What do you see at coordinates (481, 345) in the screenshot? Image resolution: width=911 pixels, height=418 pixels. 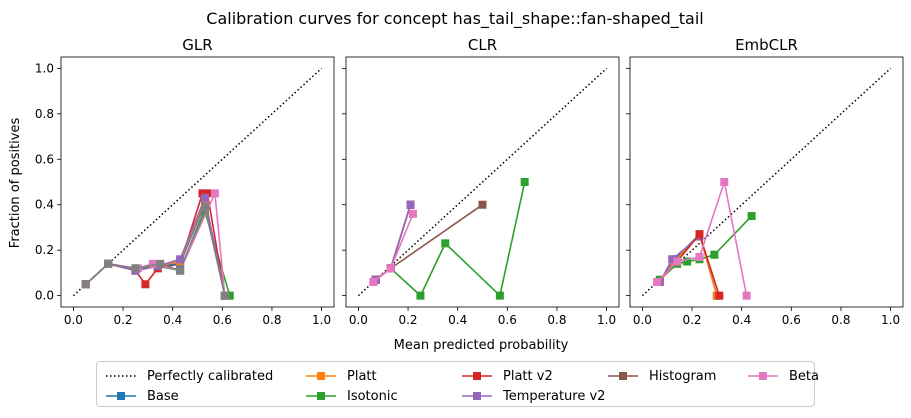 I see `x-axis-label: Mean predicted probability` at bounding box center [481, 345].